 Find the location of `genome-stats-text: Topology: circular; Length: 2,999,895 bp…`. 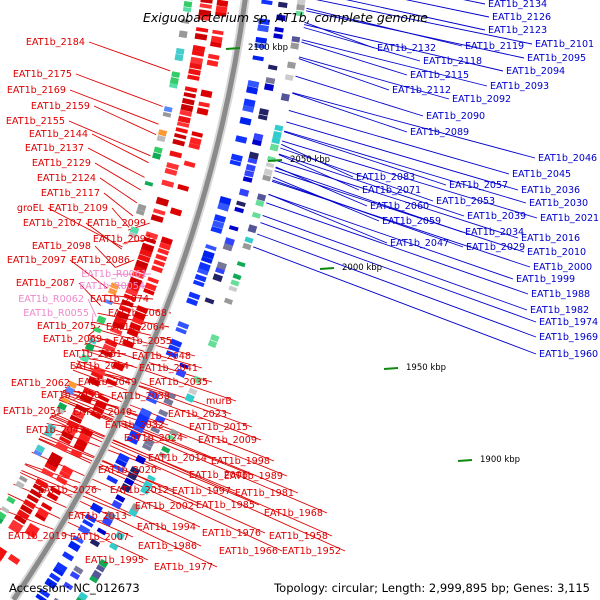

genome-stats-text: Topology: circular; Length: 2,999,895 bp… is located at coordinates (432, 588).